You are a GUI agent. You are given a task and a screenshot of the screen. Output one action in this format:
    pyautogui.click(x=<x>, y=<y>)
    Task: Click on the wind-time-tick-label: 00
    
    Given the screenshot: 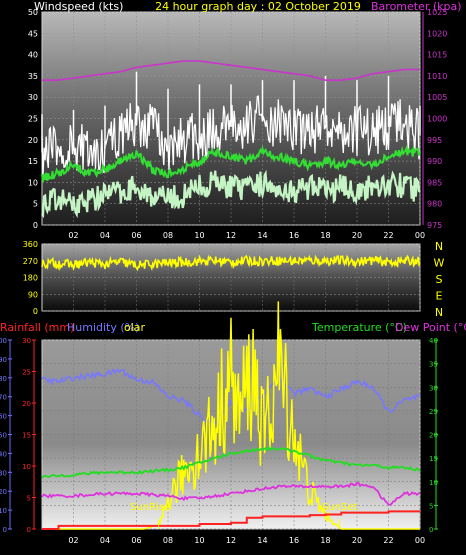 What is the action you would take?
    pyautogui.click(x=420, y=235)
    